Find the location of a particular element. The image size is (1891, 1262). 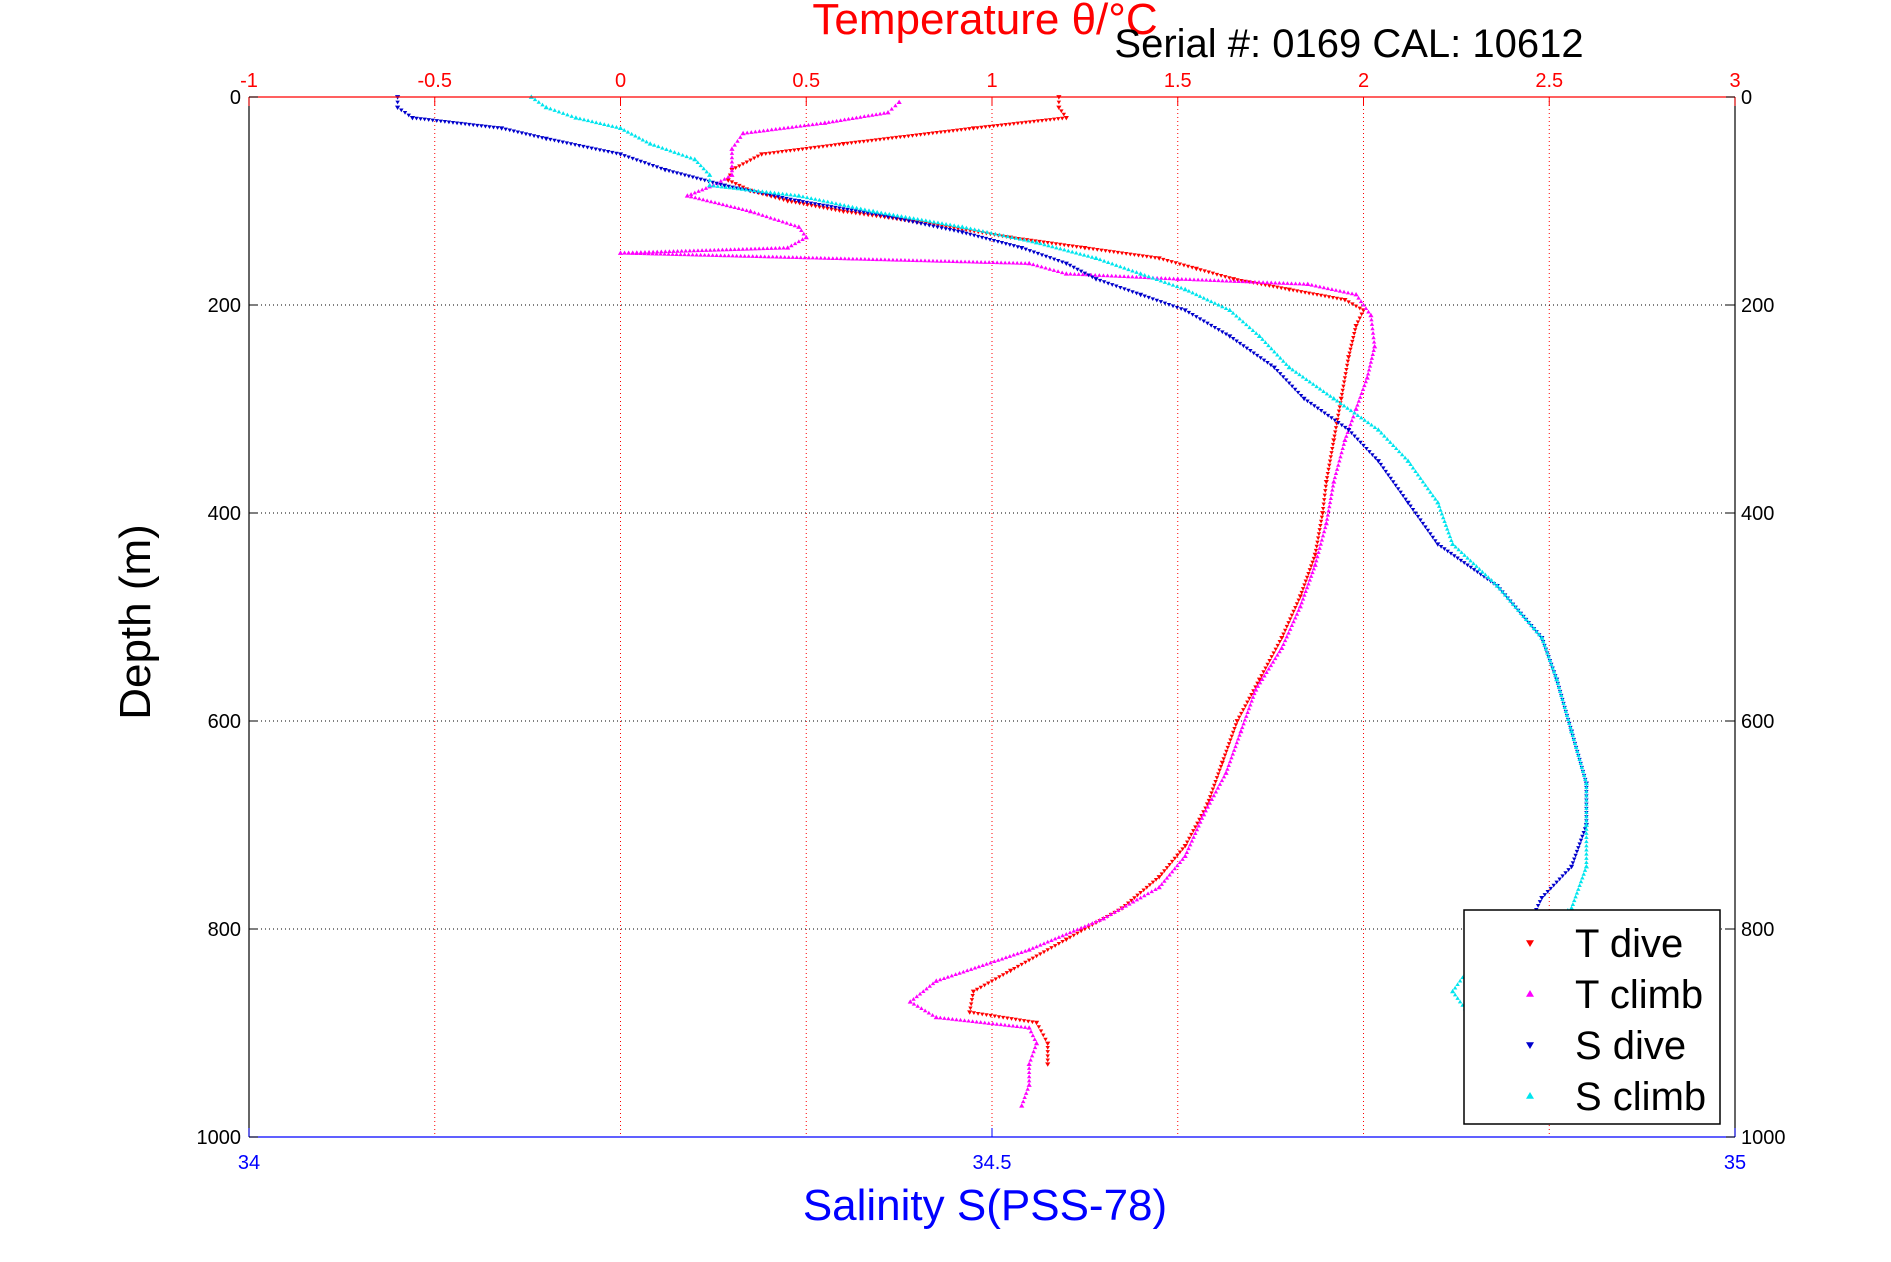

depth-tick-label-left: 0 is located at coordinates (235, 98).